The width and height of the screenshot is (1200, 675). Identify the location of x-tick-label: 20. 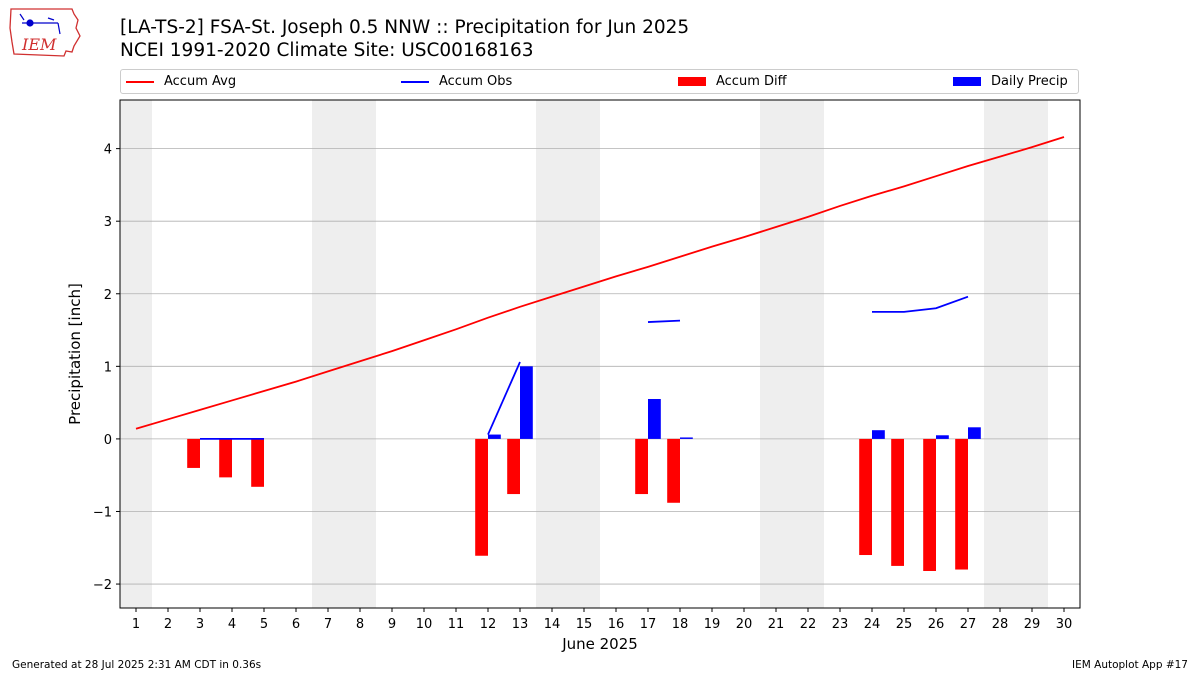
(744, 624).